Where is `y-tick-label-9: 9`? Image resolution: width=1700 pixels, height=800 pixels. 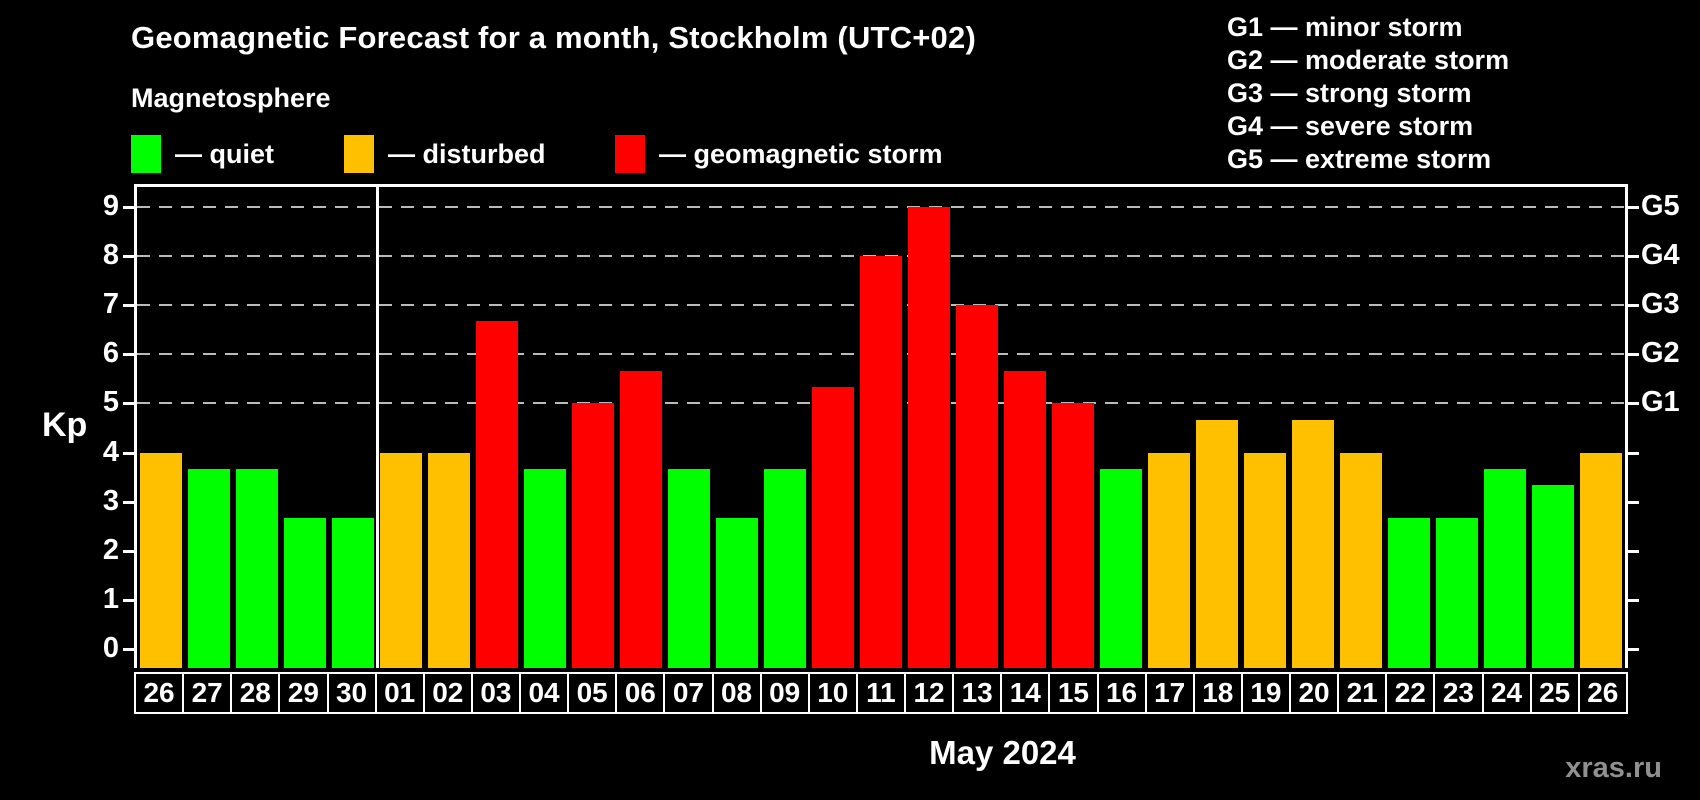
y-tick-label-9: 9 is located at coordinates (110, 206).